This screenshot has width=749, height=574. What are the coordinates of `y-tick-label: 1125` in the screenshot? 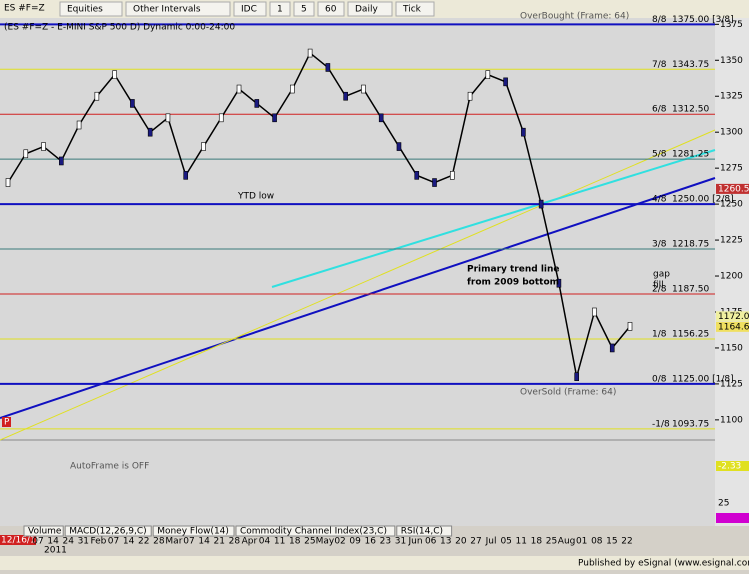 It's located at (731, 384).